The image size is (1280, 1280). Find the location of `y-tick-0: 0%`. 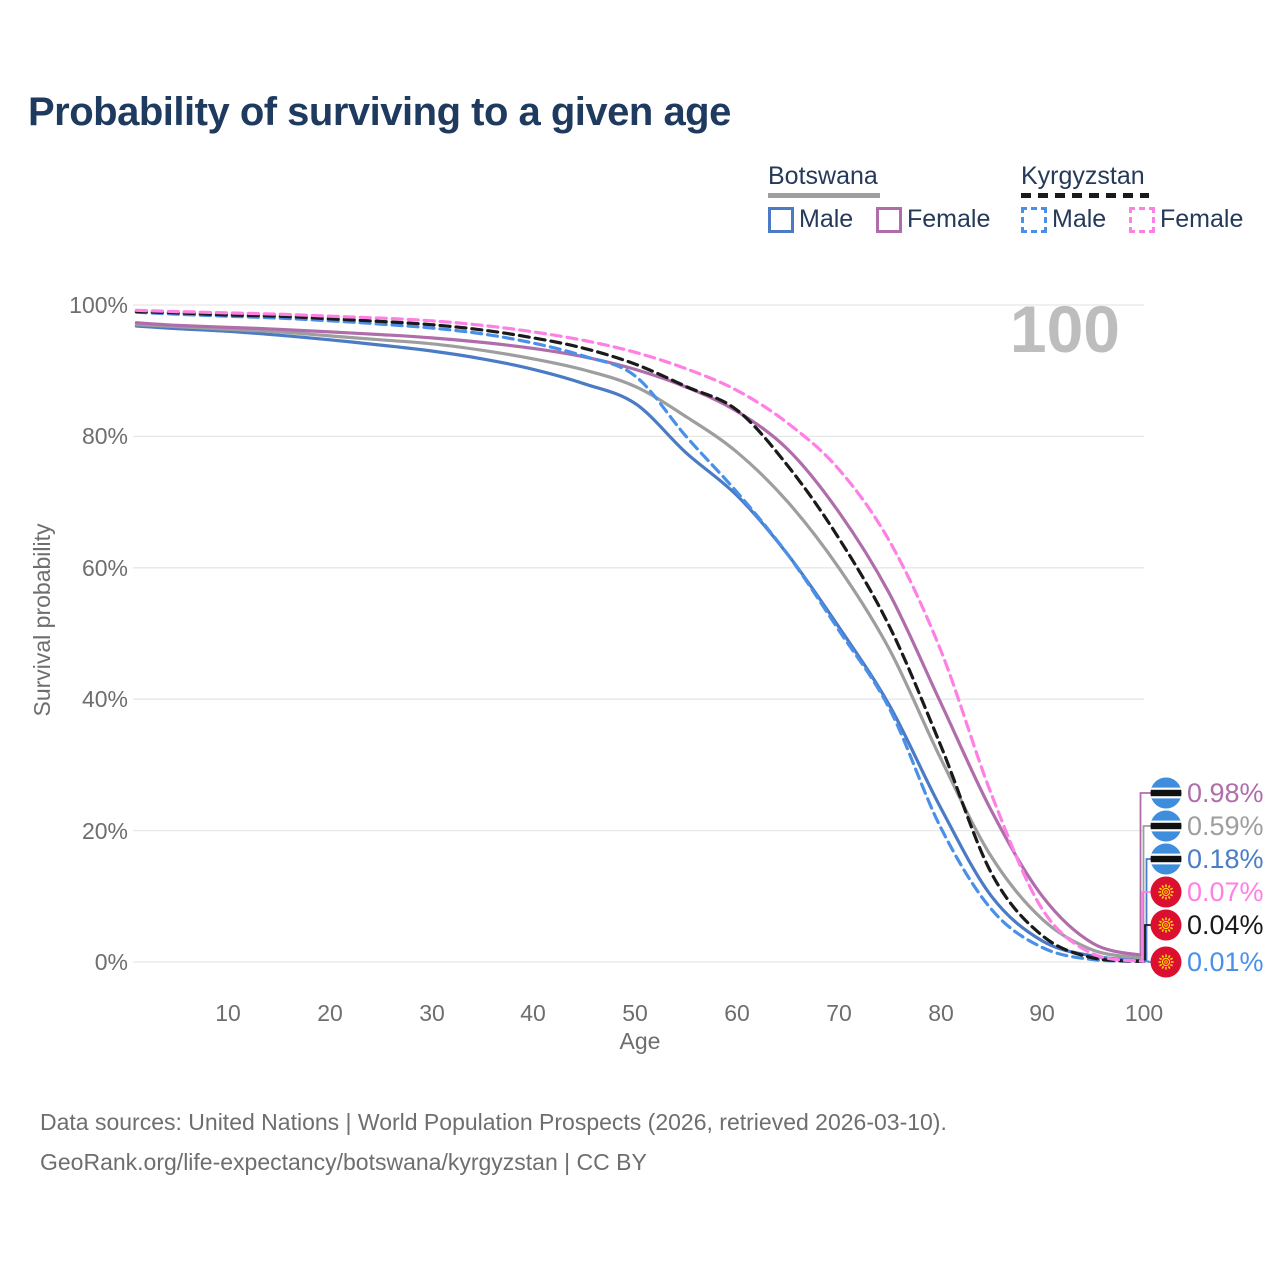

y-tick-0: 0% is located at coordinates (111, 962).